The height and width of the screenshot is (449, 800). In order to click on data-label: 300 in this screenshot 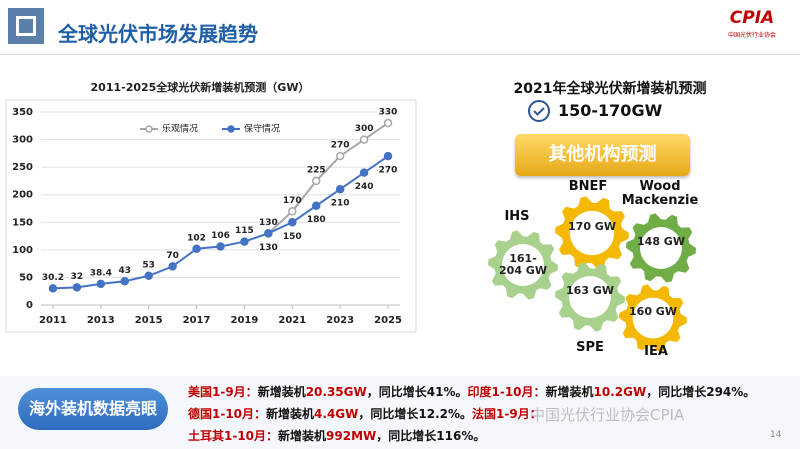, I will do `click(364, 129)`.